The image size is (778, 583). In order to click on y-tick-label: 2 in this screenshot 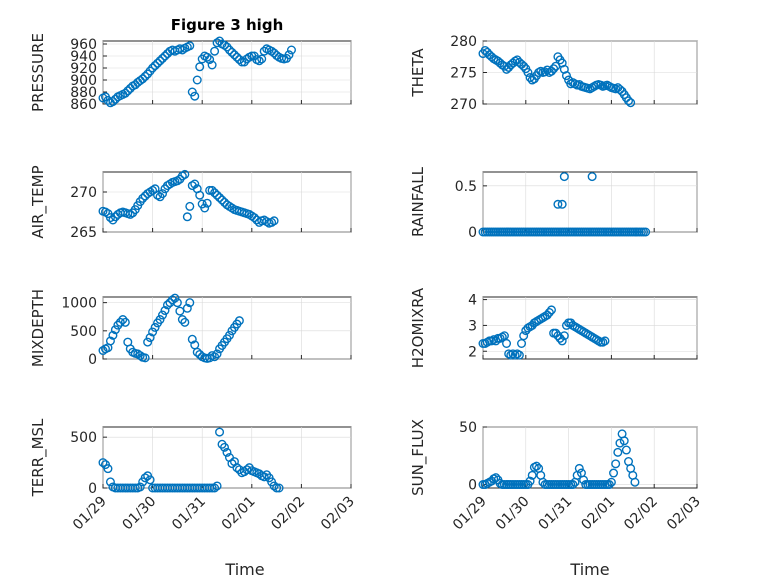, I will do `click(472, 352)`.